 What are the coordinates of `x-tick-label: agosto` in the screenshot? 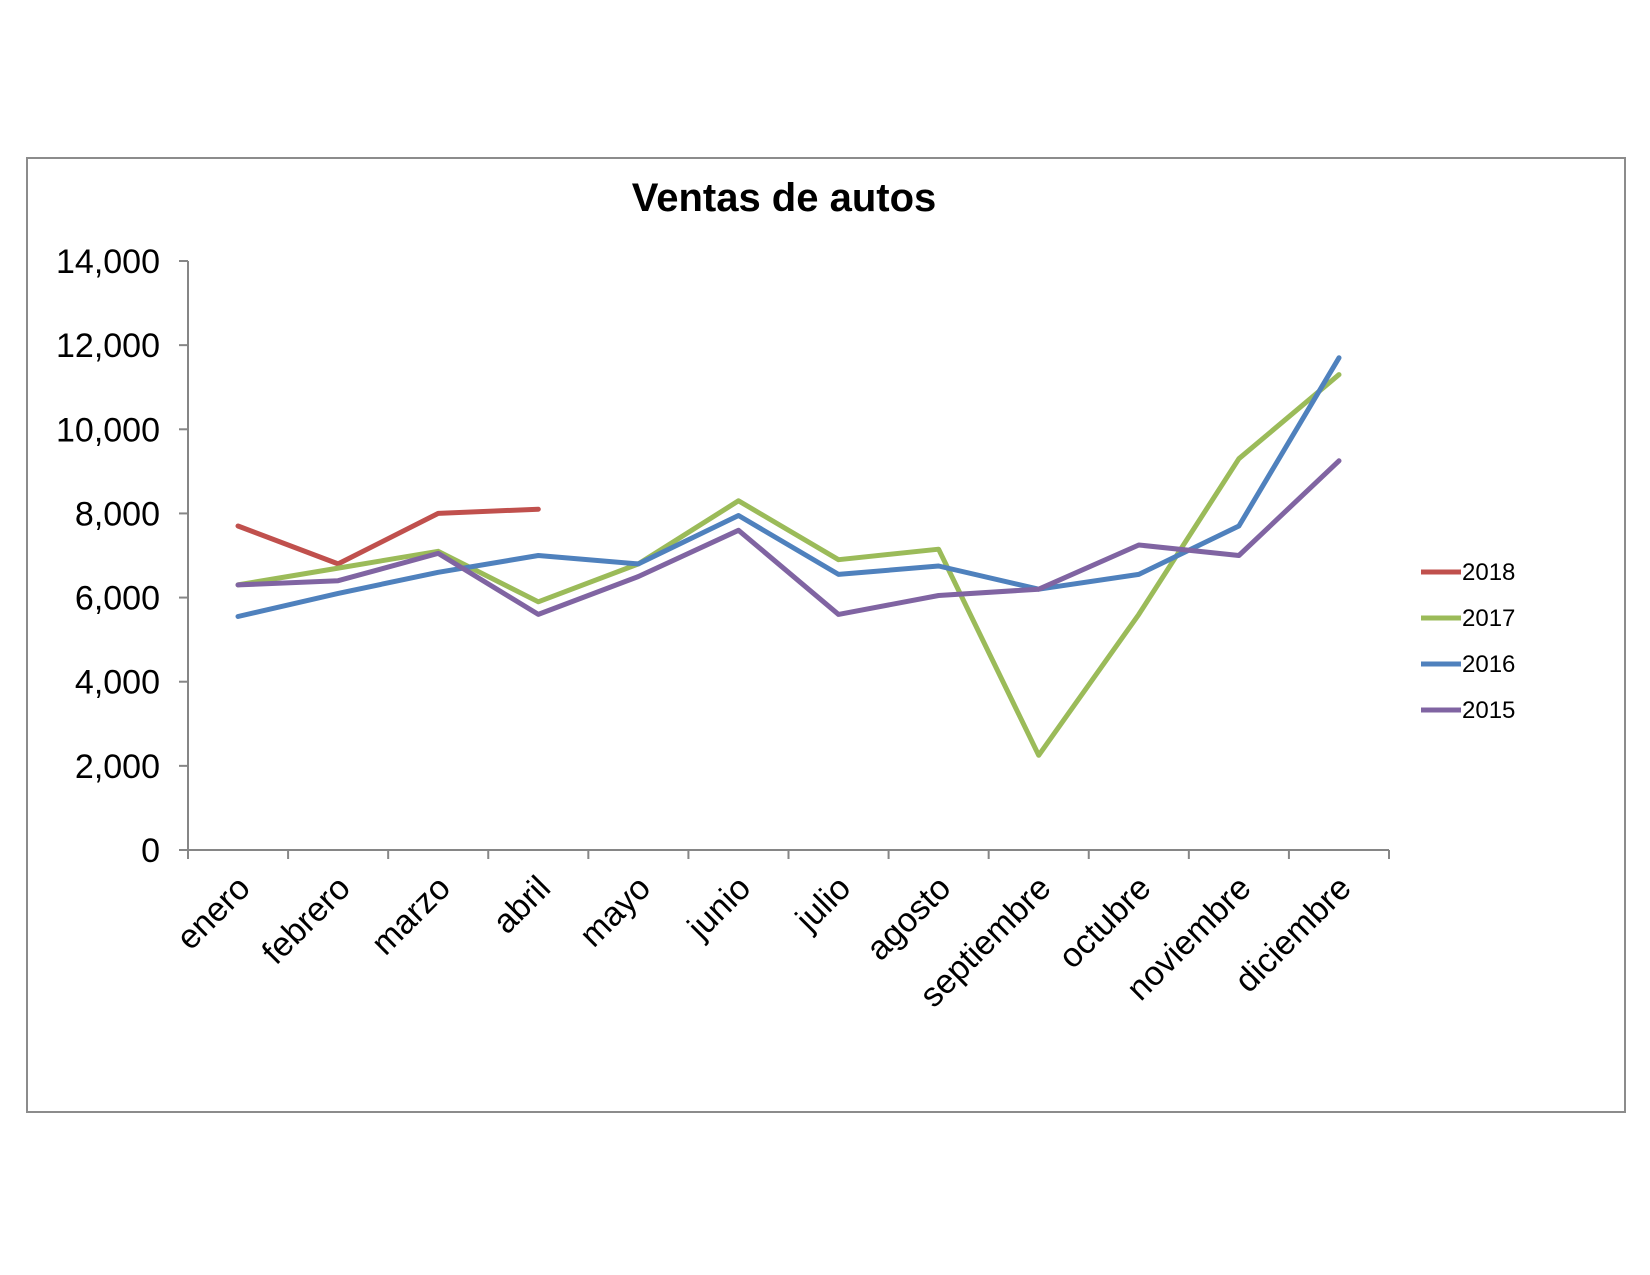 It's located at (908, 918).